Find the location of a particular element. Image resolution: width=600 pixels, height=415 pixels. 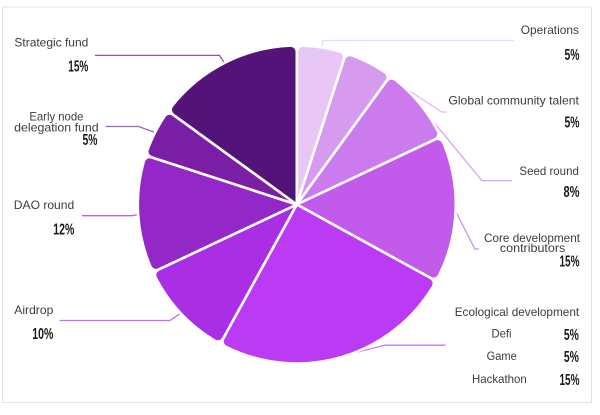

svg-text: Core development is located at coordinates (532, 238).